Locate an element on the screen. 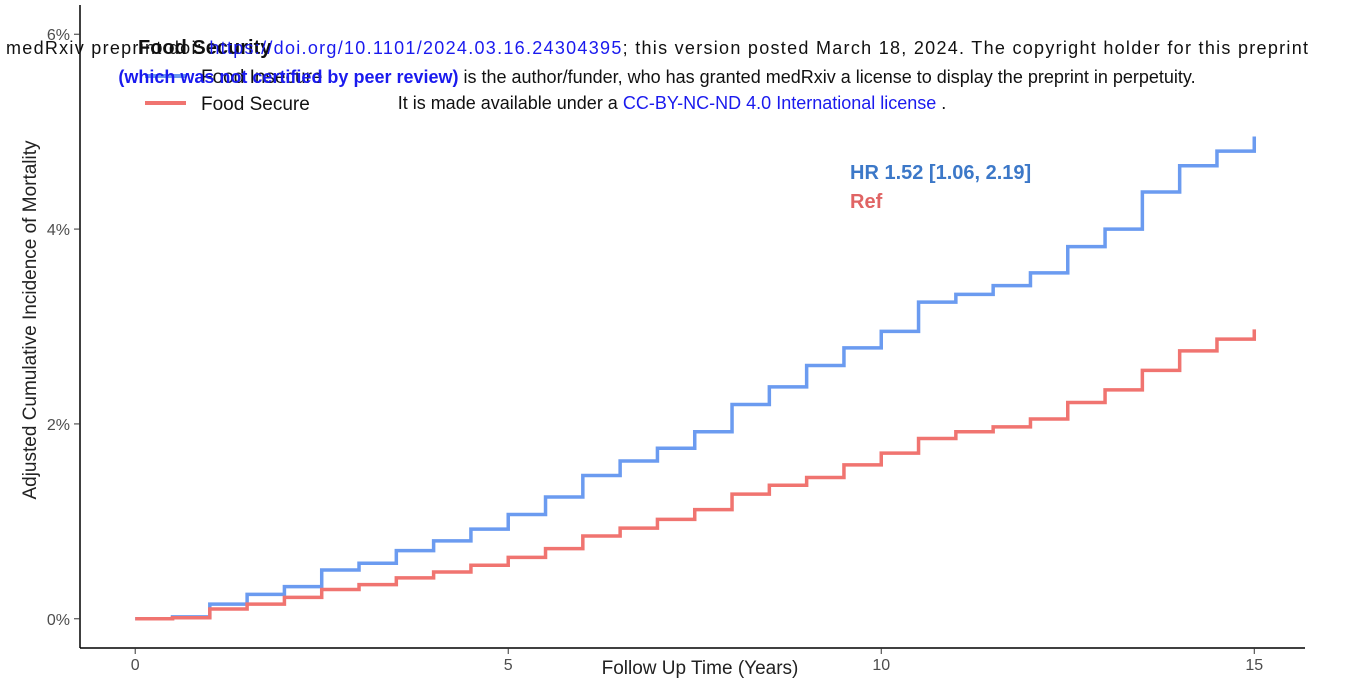  header-text: . is located at coordinates (941, 103).